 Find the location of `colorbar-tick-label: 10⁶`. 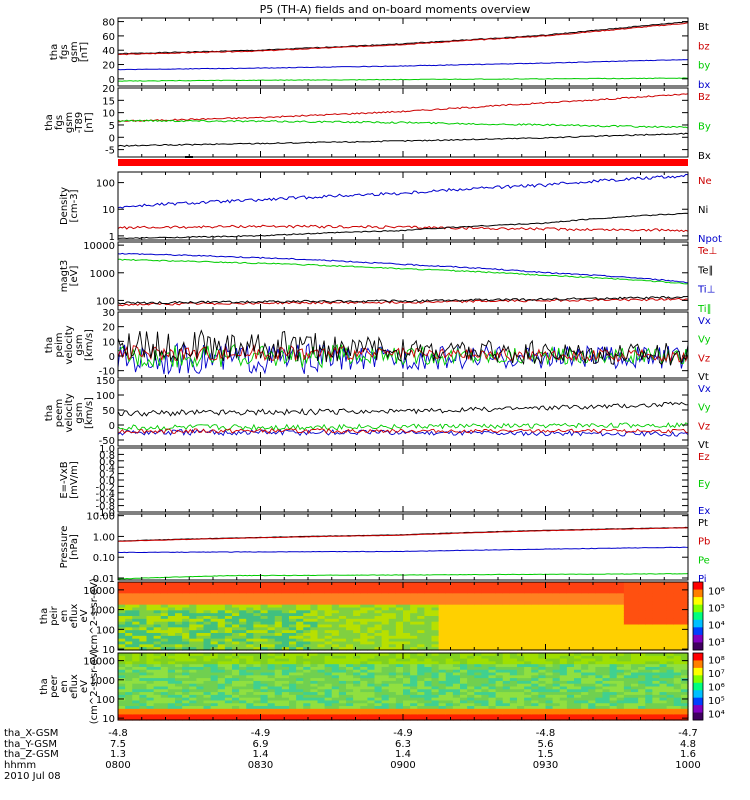

colorbar-tick-label: 10⁶ is located at coordinates (716, 688).